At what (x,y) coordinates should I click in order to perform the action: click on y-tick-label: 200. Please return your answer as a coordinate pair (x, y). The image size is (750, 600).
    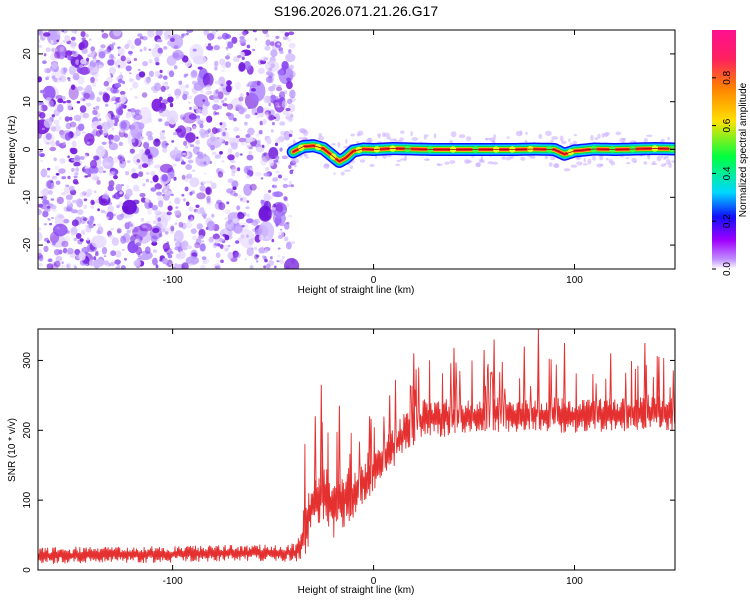
    Looking at the image, I should click on (27, 430).